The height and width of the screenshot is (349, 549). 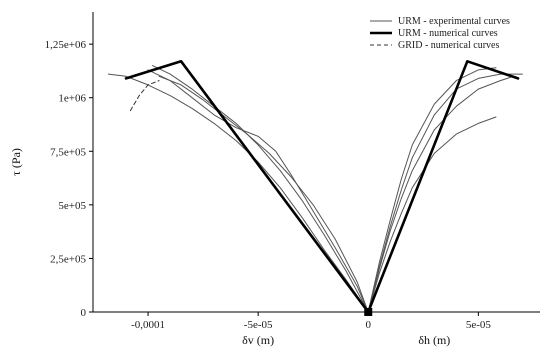 What do you see at coordinates (454, 21) in the screenshot?
I see `legend-label: URM - experimental curves` at bounding box center [454, 21].